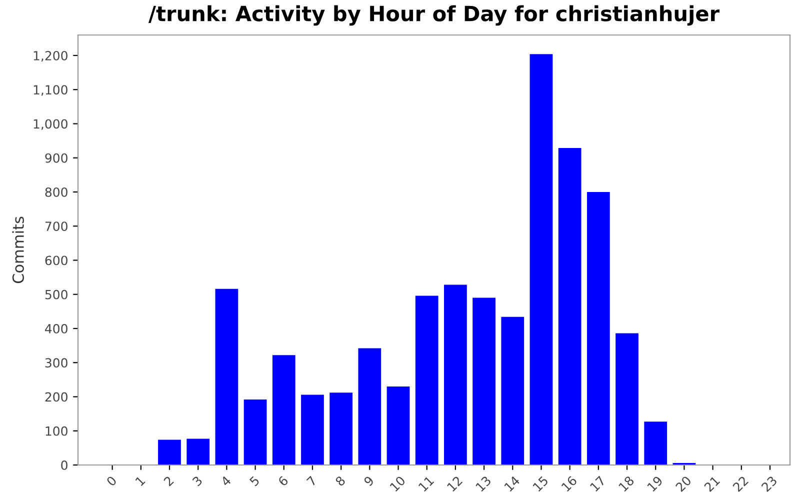 This screenshot has width=800, height=500. What do you see at coordinates (197, 481) in the screenshot?
I see `x-tick-label: 3` at bounding box center [197, 481].